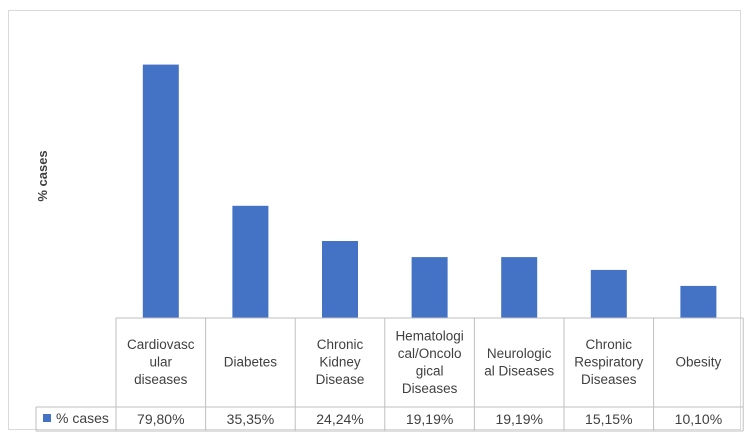 The image size is (751, 437). I want to click on y-axis-title: % cases, so click(42, 175).